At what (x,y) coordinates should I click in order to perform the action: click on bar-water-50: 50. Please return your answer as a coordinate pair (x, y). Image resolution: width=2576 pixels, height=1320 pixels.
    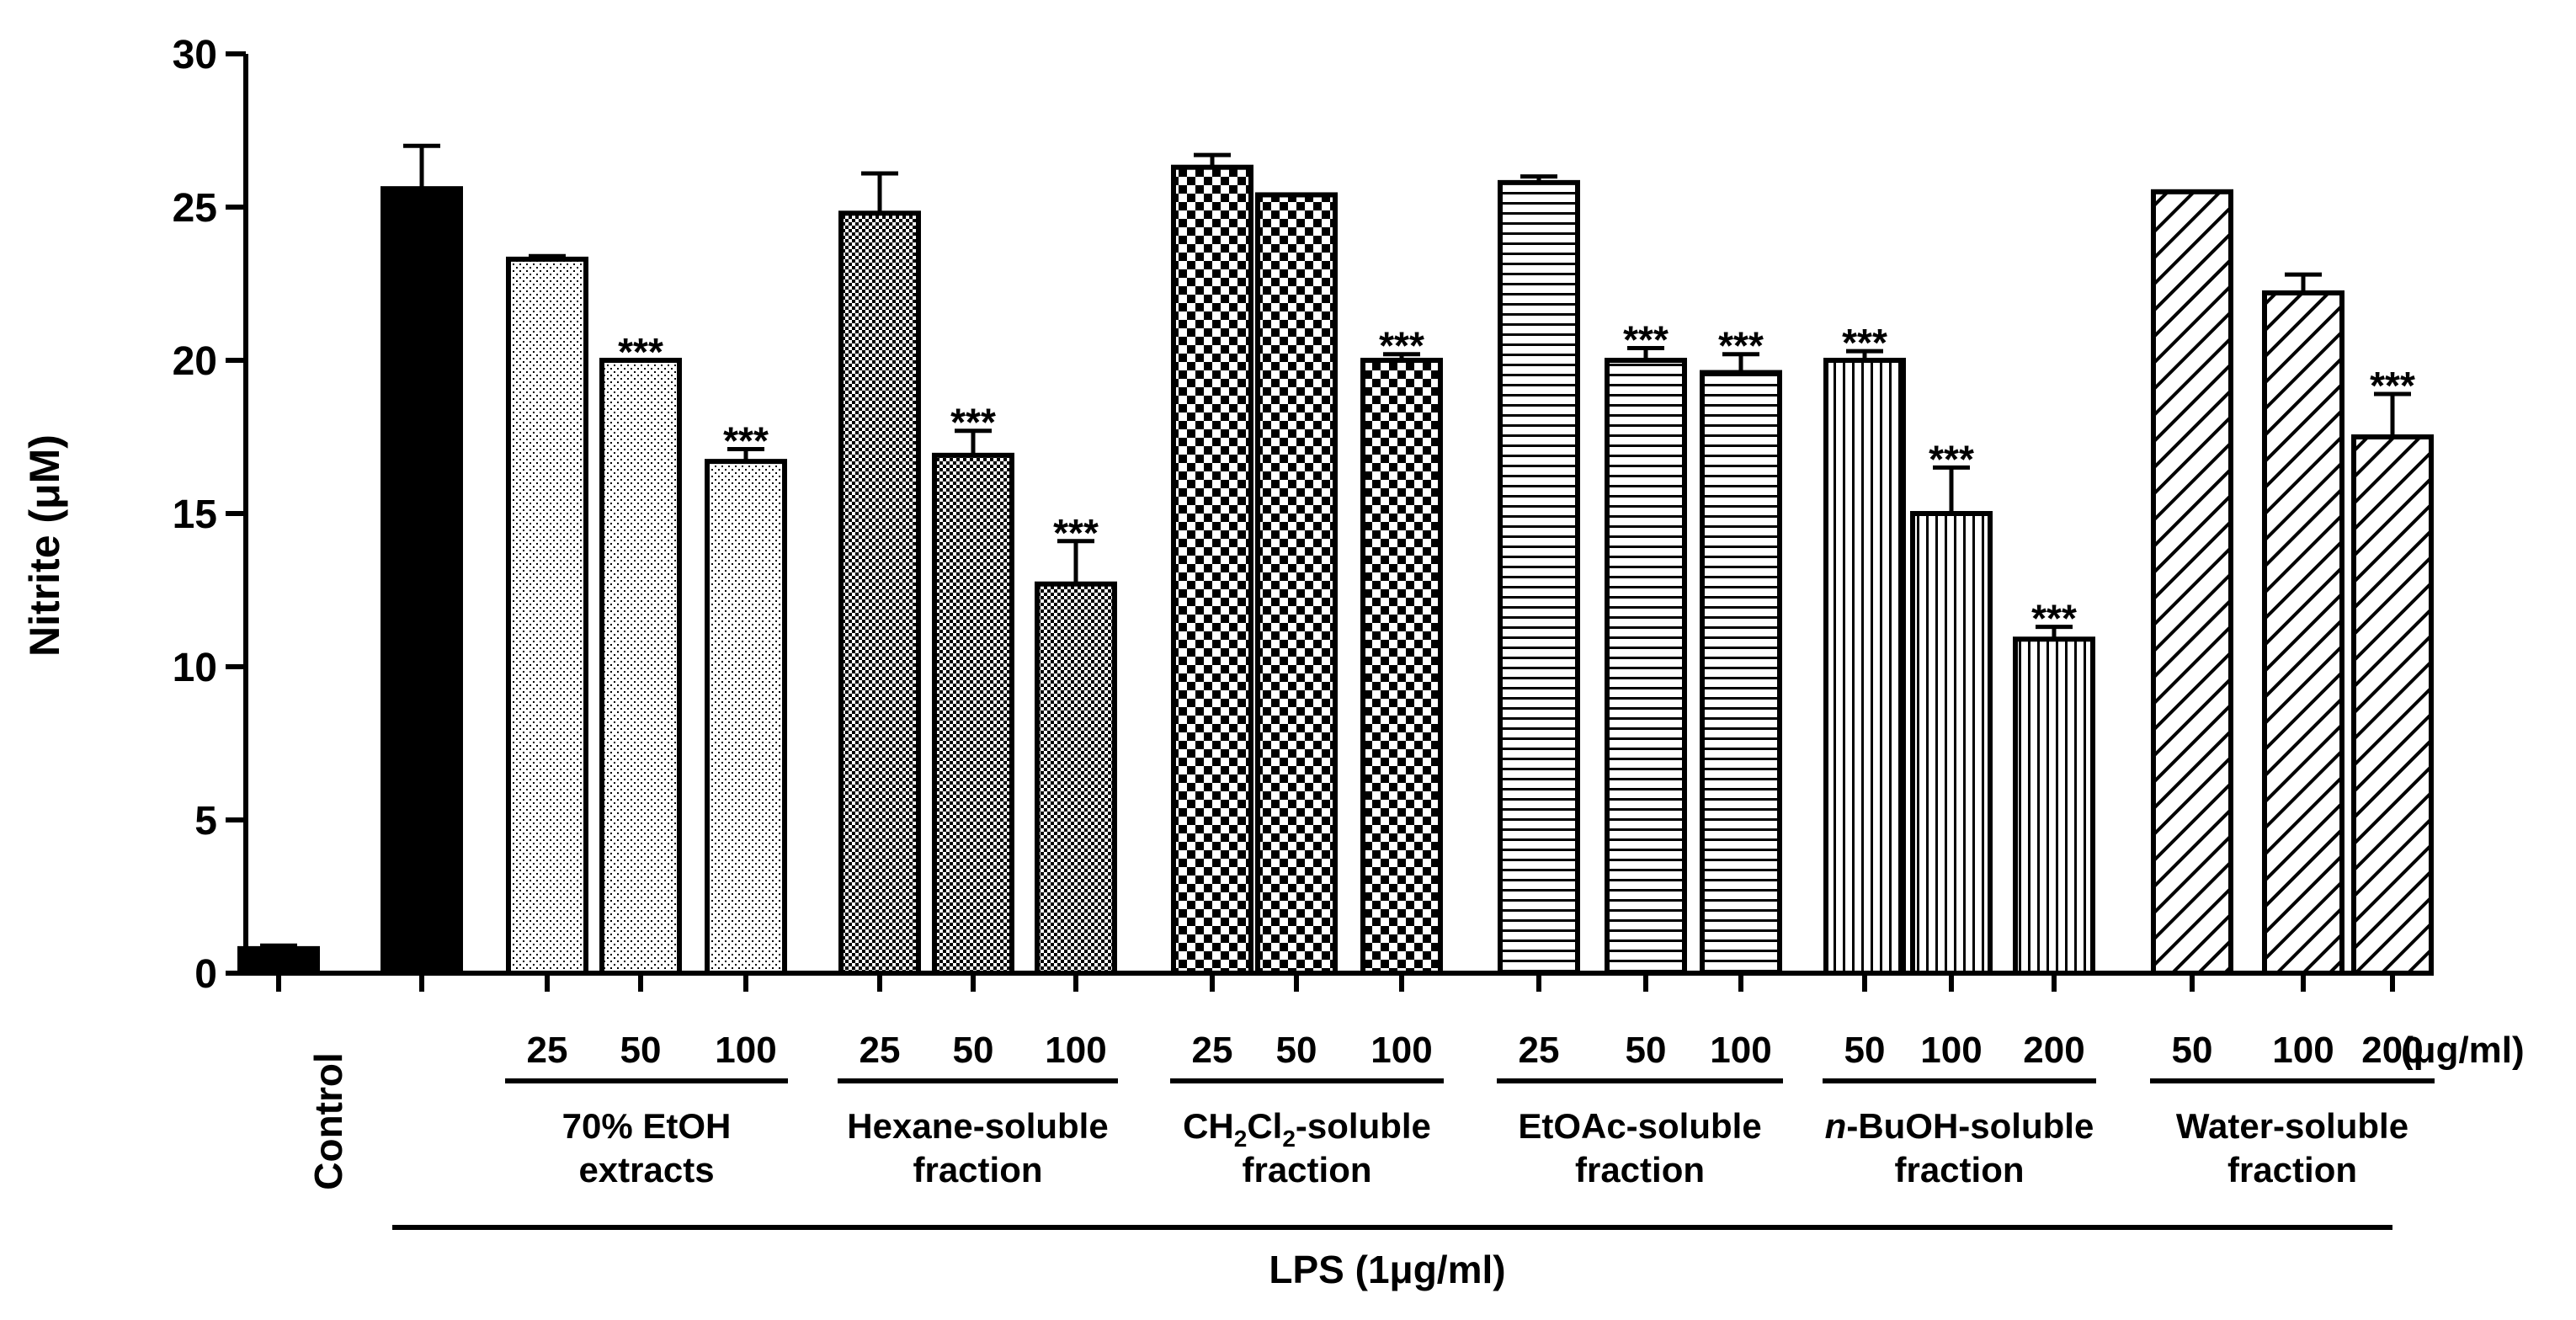
    Looking at the image, I should click on (2192, 630).